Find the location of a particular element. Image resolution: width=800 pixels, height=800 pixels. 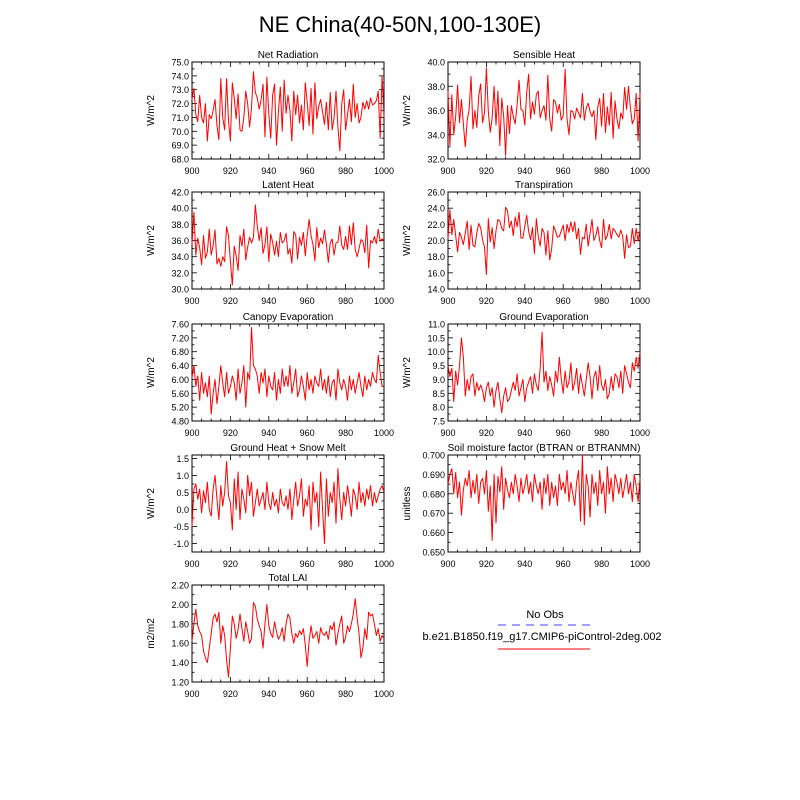

panel-canopy-evaporation-title: Canopy Evaporation is located at coordinates (288, 317).